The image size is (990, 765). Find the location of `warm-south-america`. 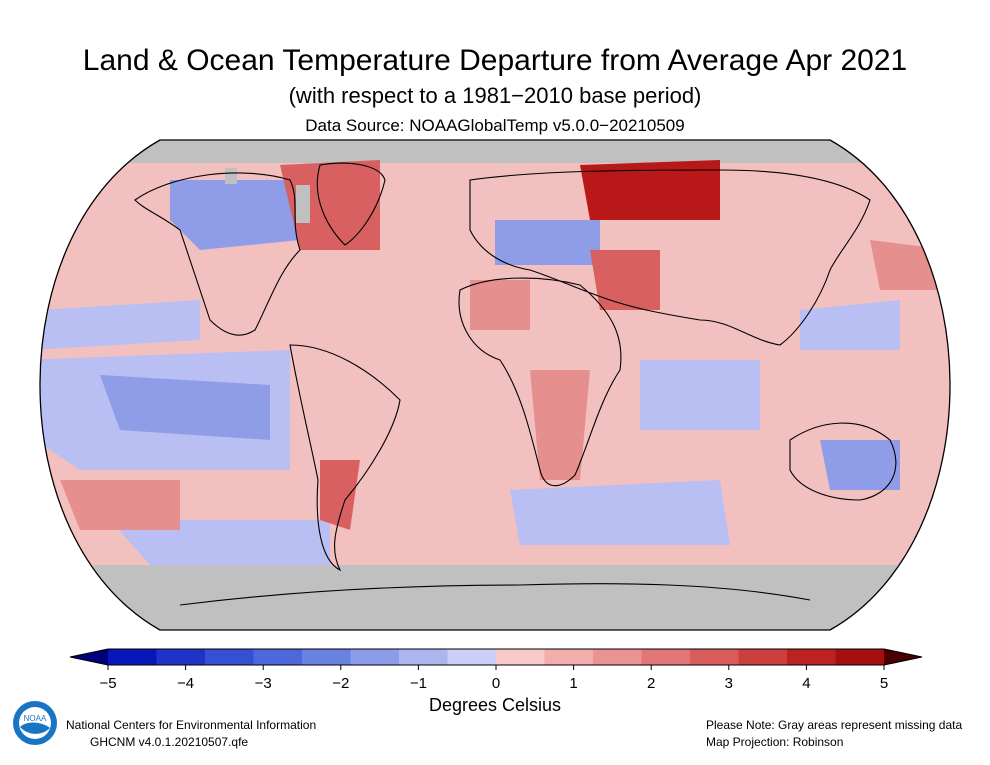

warm-south-america is located at coordinates (340, 495).